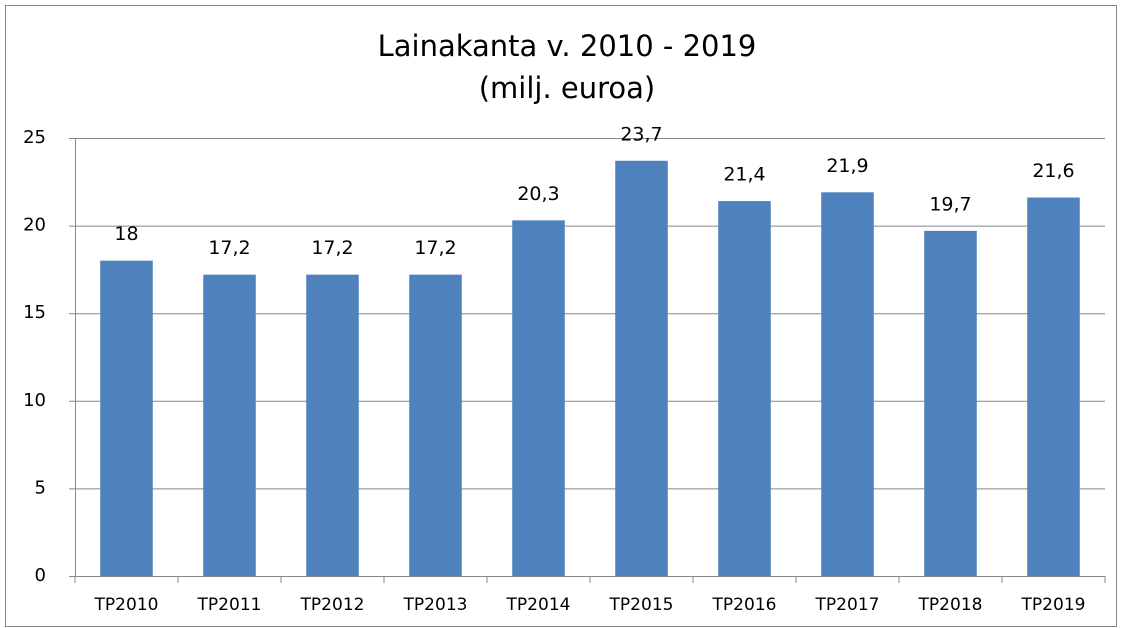 The height and width of the screenshot is (628, 1122). Describe the element at coordinates (641, 605) in the screenshot. I see `x-tick-label: TP2015` at that location.